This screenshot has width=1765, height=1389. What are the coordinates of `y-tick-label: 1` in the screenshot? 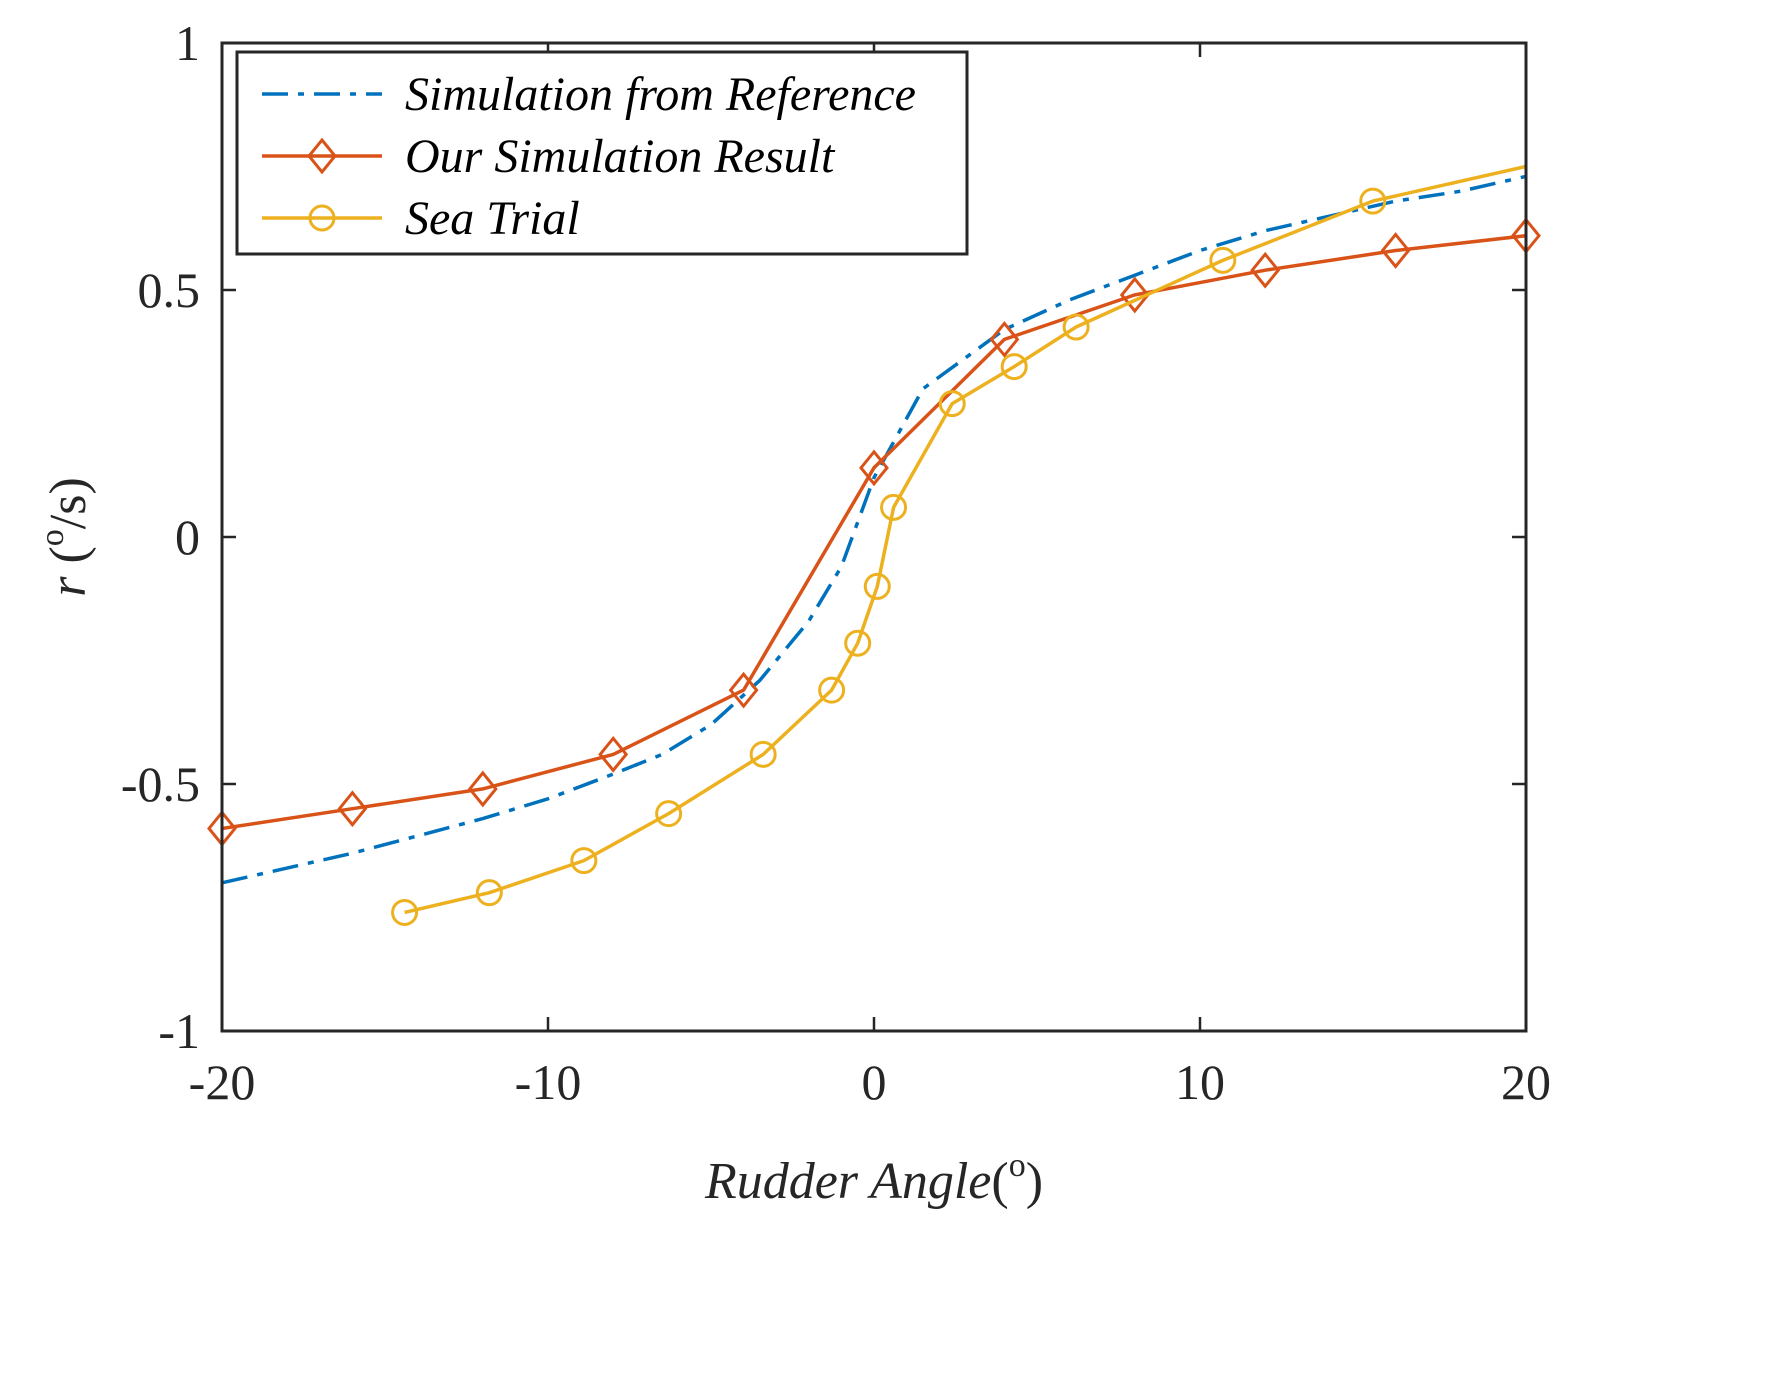 It's located at (187, 43).